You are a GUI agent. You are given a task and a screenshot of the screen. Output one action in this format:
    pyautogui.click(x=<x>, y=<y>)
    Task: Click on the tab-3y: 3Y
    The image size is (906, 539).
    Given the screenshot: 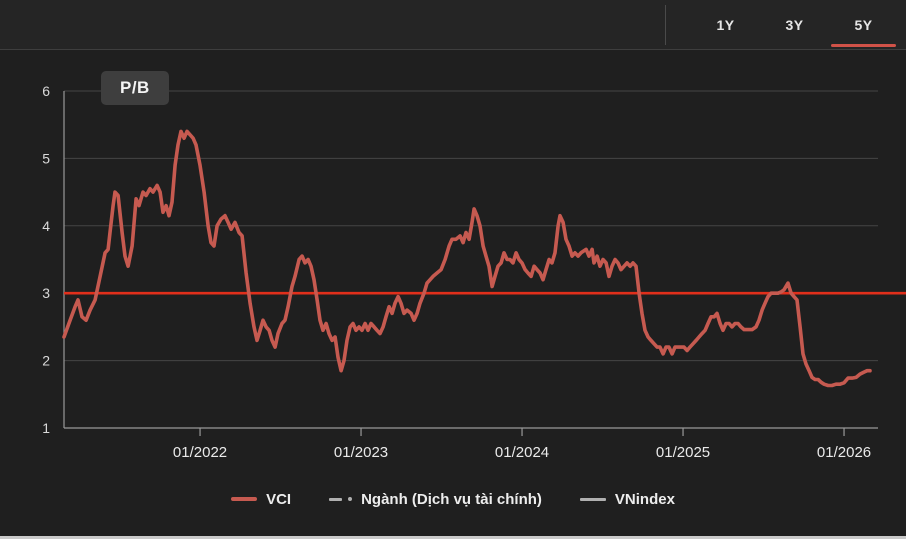 What is the action you would take?
    pyautogui.click(x=794, y=25)
    